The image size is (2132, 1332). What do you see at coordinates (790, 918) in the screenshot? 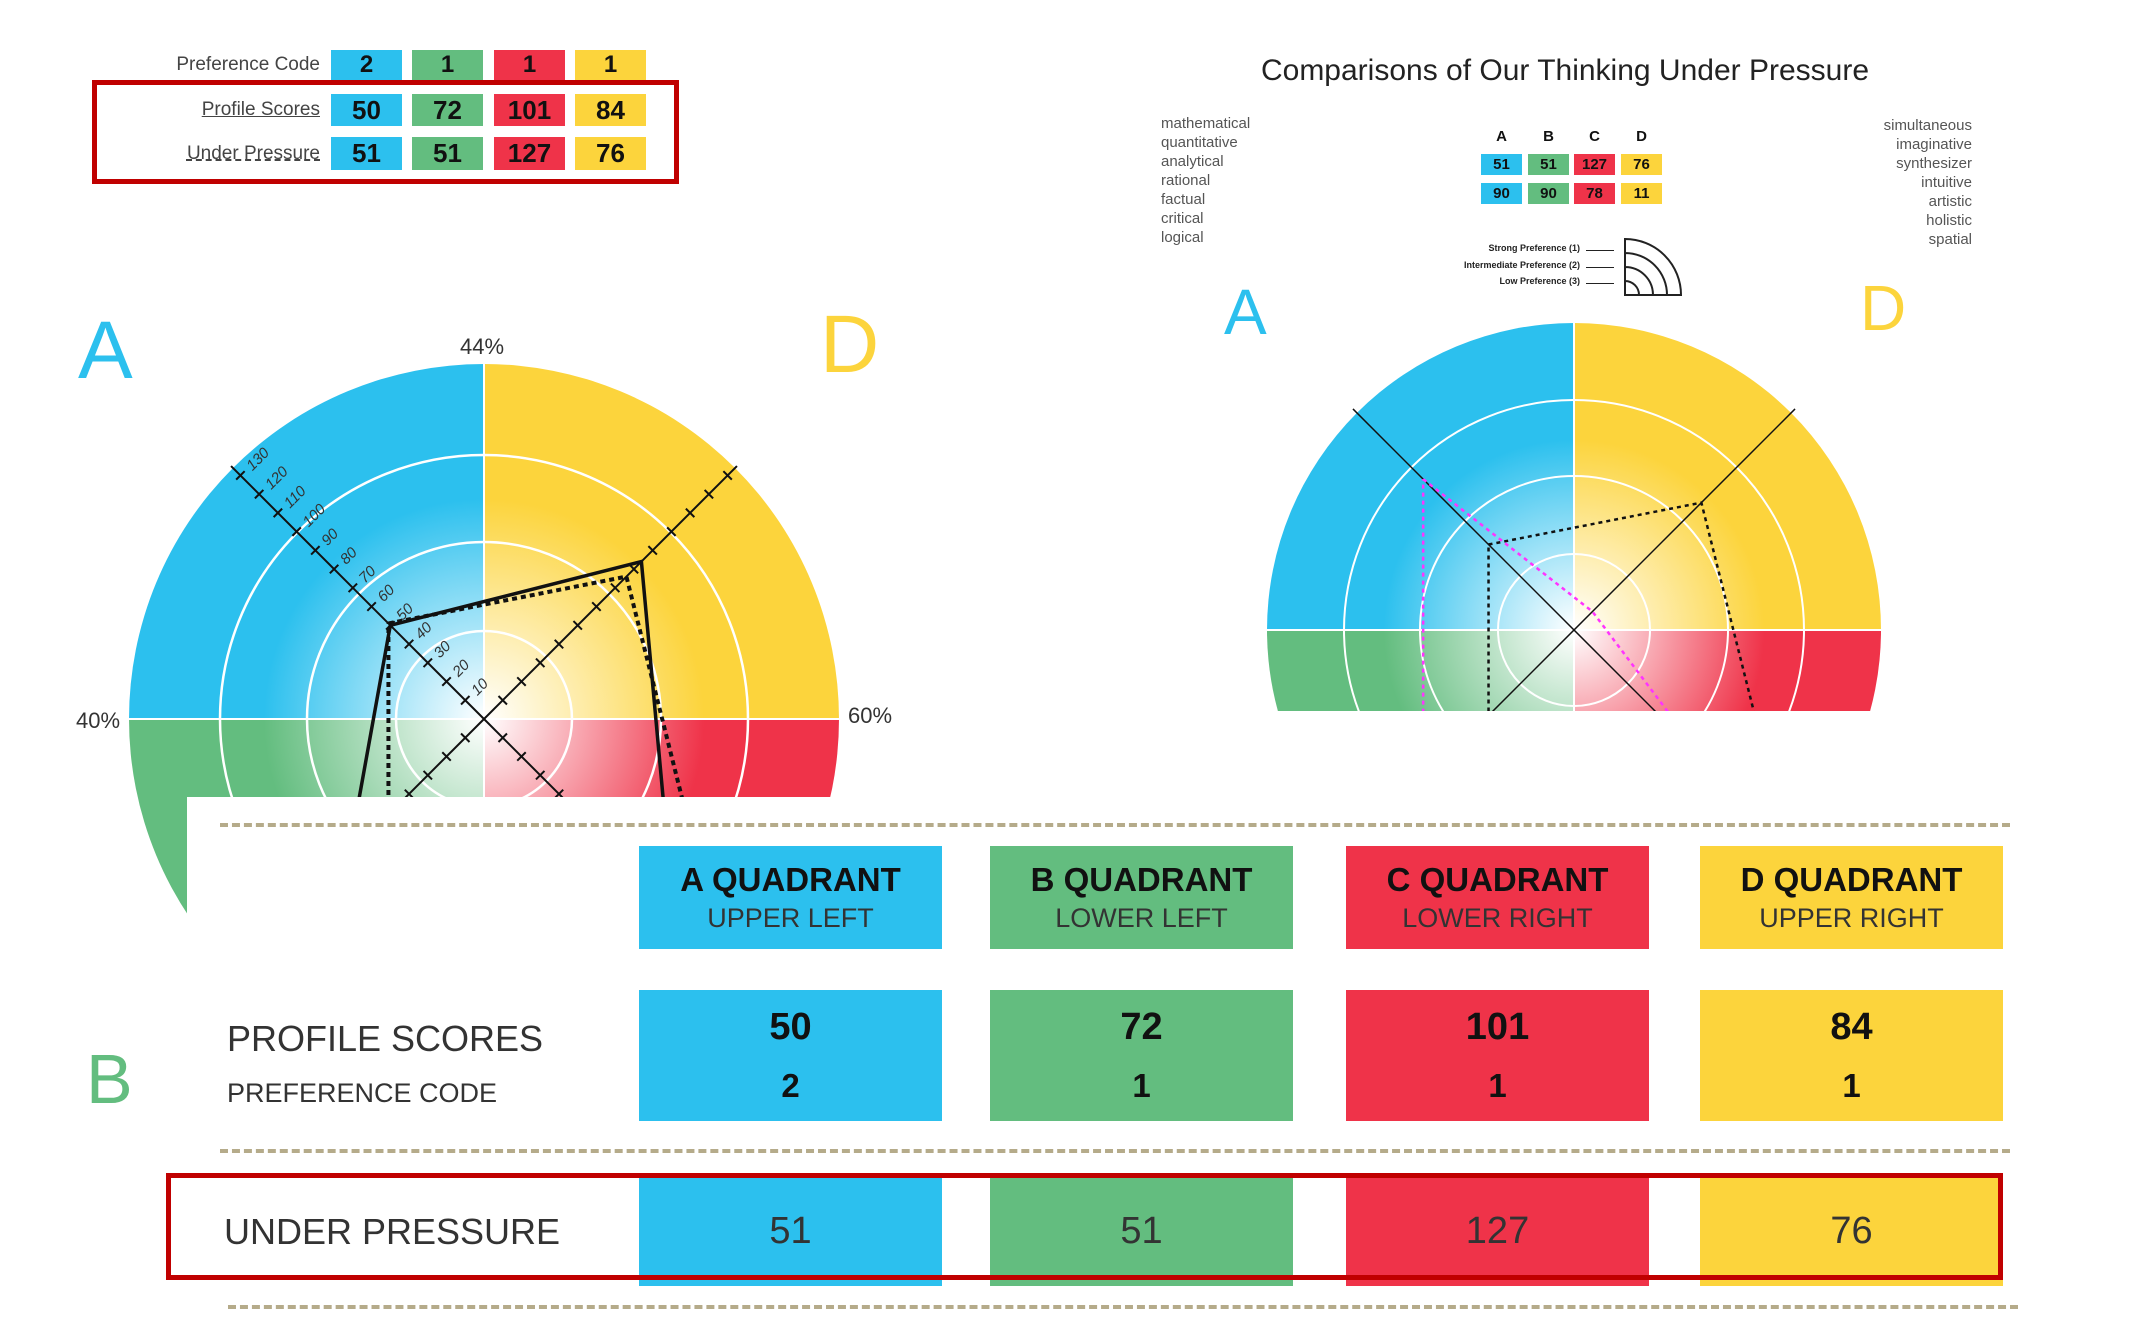
I see `quadrant-subtitle: UPPER LEFT` at bounding box center [790, 918].